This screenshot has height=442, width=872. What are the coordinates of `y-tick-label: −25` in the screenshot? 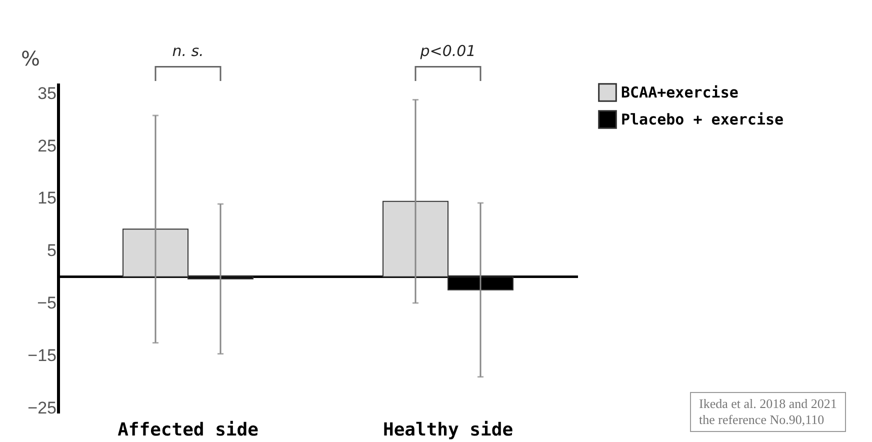 It's located at (42, 408).